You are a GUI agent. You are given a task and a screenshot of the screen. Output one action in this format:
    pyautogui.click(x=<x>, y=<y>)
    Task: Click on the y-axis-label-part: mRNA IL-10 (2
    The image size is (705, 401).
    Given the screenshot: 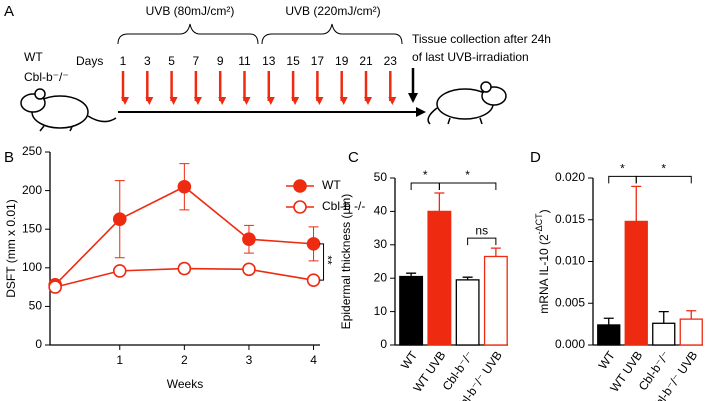 What is the action you would take?
    pyautogui.click(x=544, y=274)
    